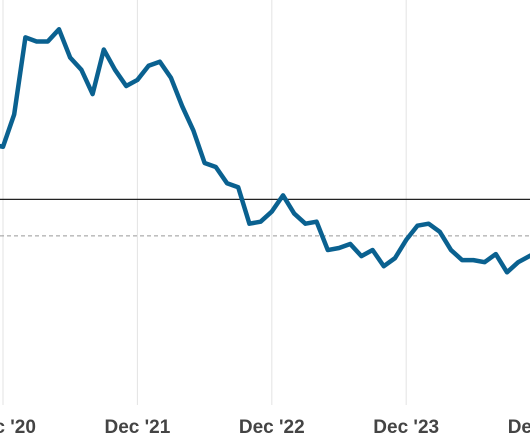 This screenshot has height=442, width=530. I want to click on x-axis-ticks: Dec '20 Dec '21 Dec '22 Dec '23 Dec '24, so click(265, 427).